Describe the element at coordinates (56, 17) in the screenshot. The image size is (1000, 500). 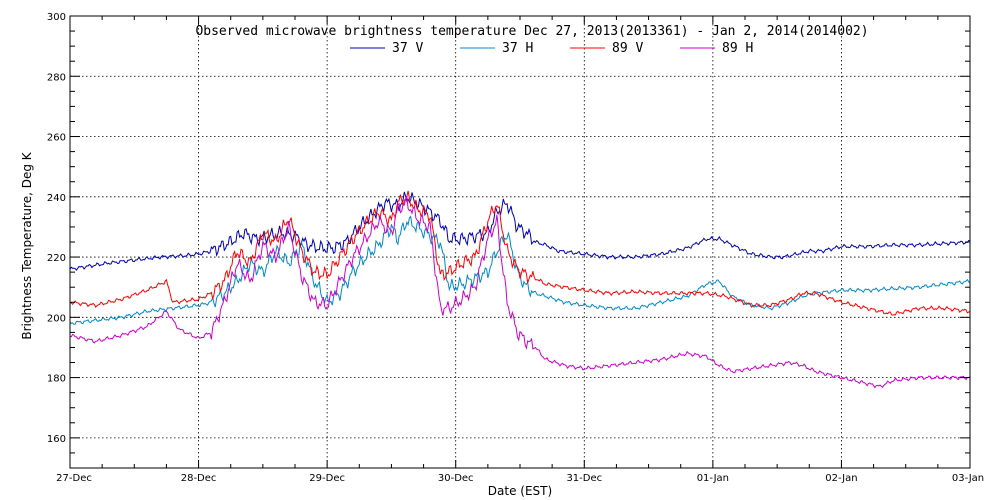
I see `y-tick-label: 300` at that location.